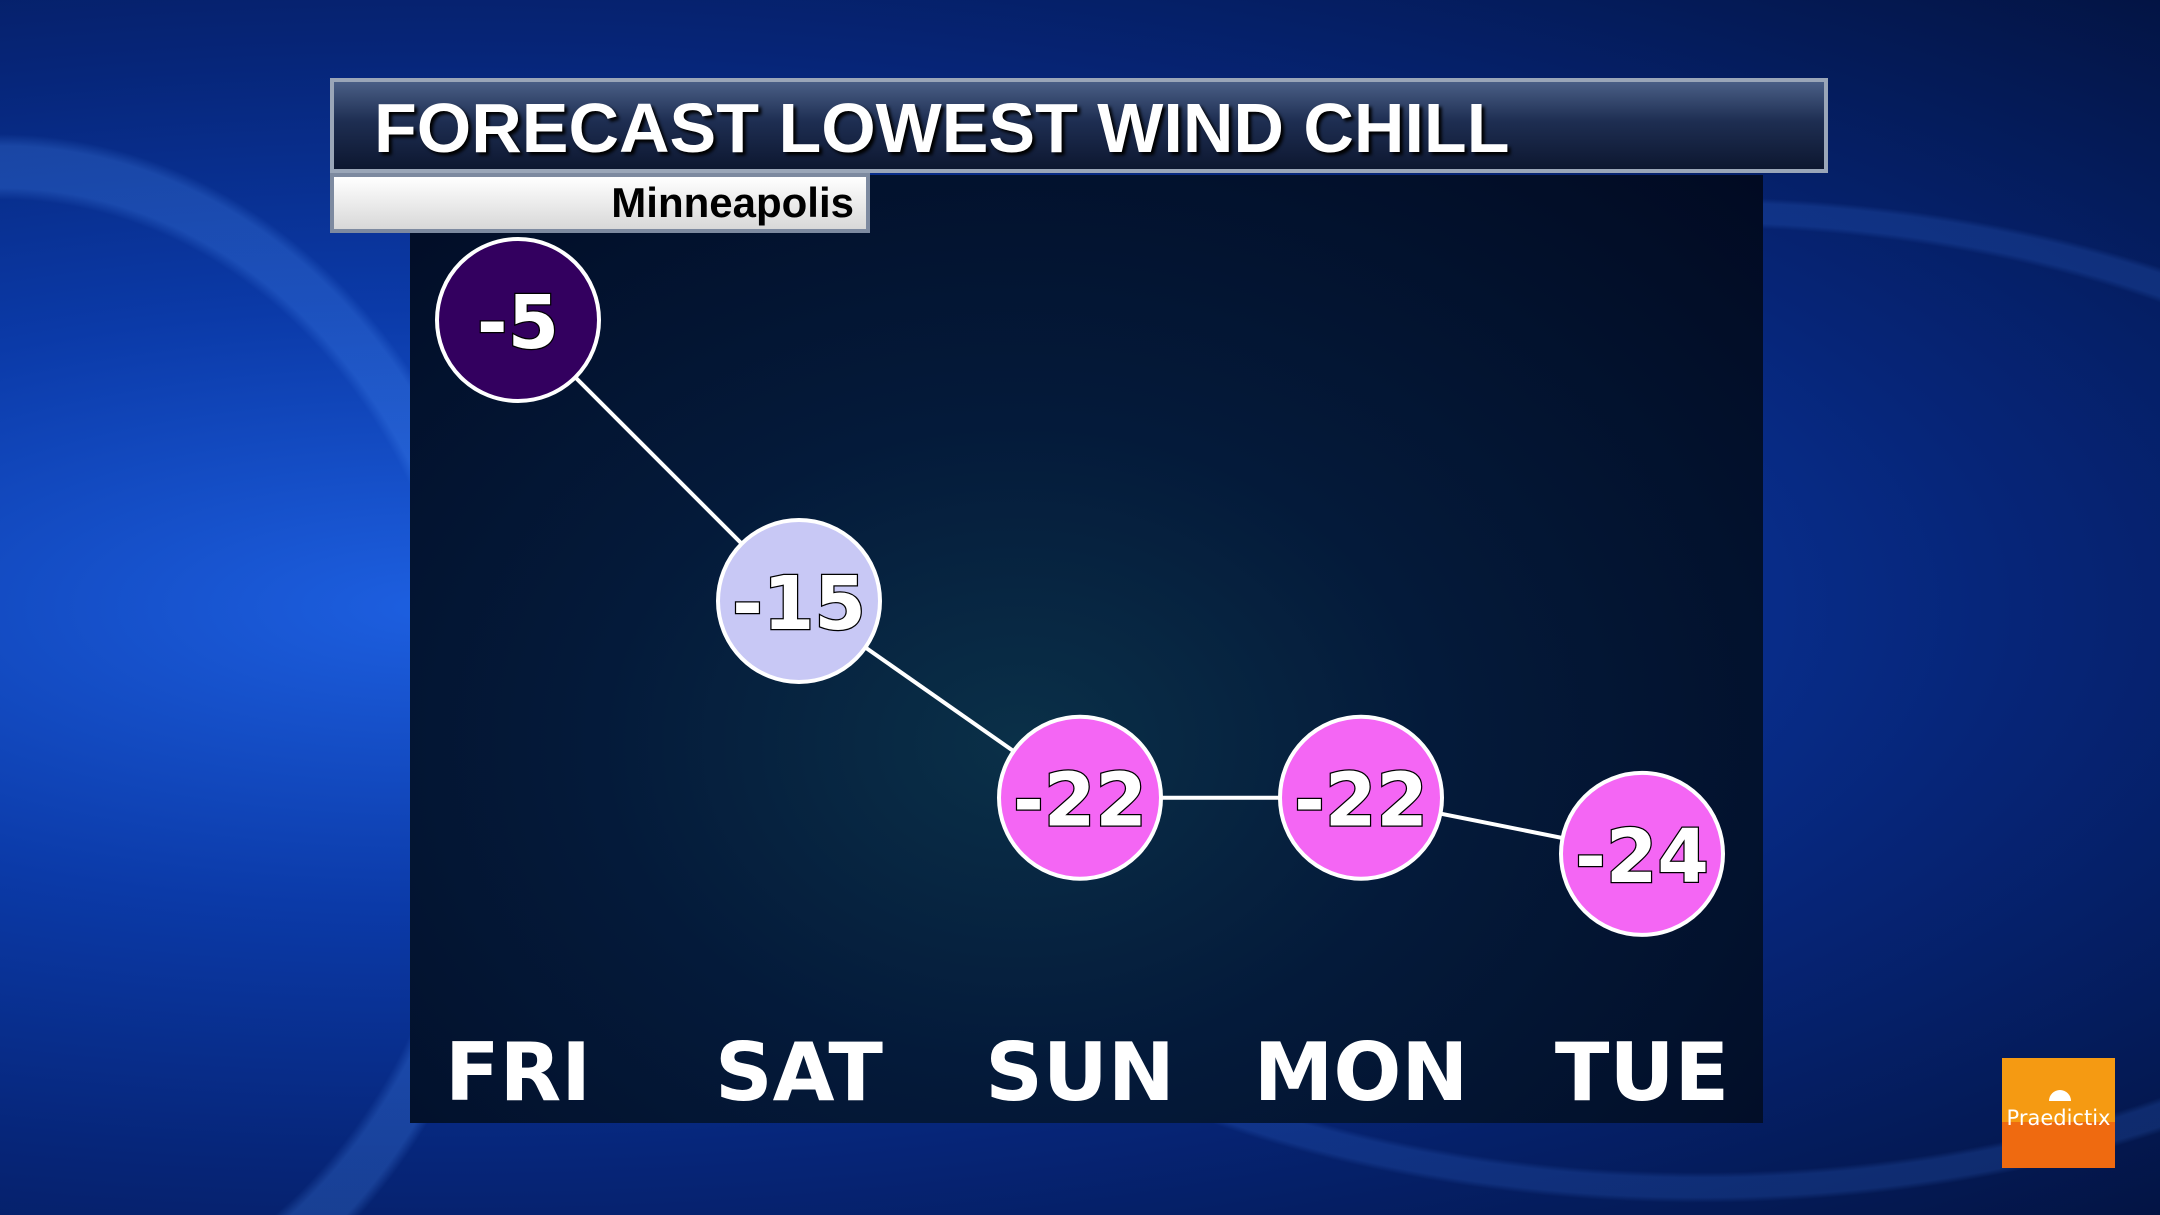 The width and height of the screenshot is (2160, 1215). What do you see at coordinates (732, 202) in the screenshot?
I see `location-subtitle: Minneapolis` at bounding box center [732, 202].